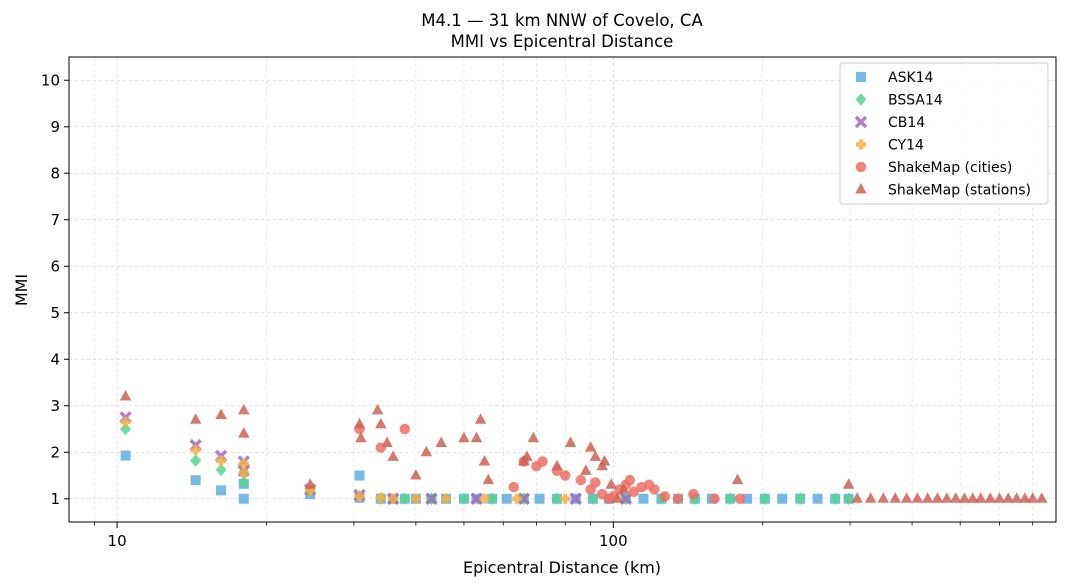 Image resolution: width=1067 pixels, height=588 pixels. Describe the element at coordinates (861, 122) in the screenshot. I see `legend-marker-cb14` at that location.